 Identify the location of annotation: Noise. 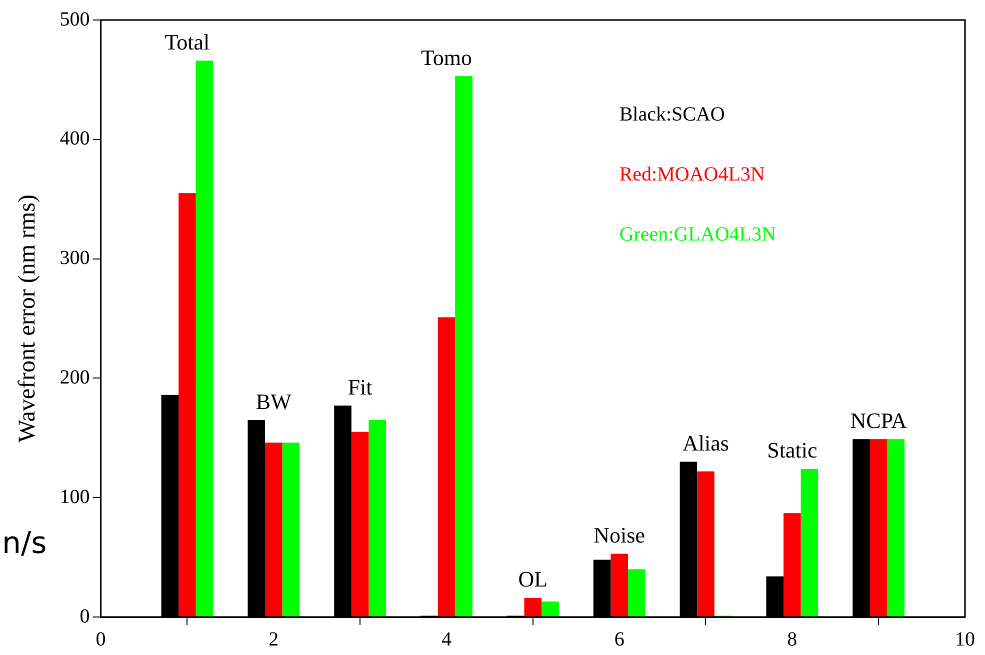
(619, 535).